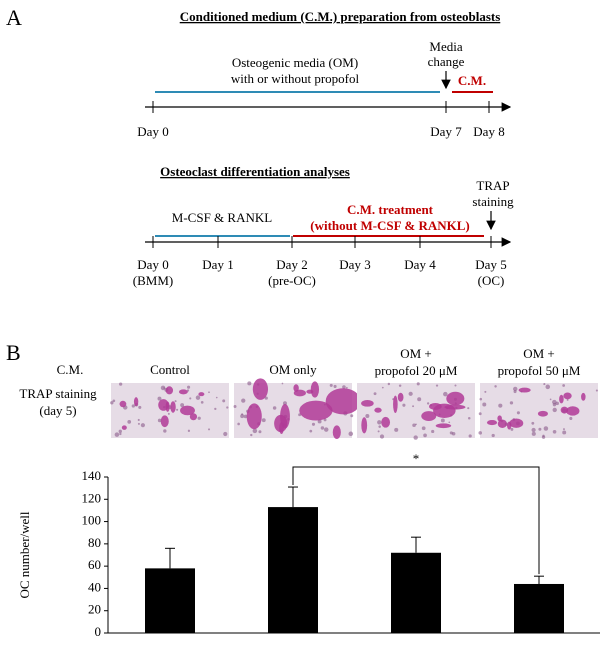  I want to click on event-text: staining, so click(493, 201).